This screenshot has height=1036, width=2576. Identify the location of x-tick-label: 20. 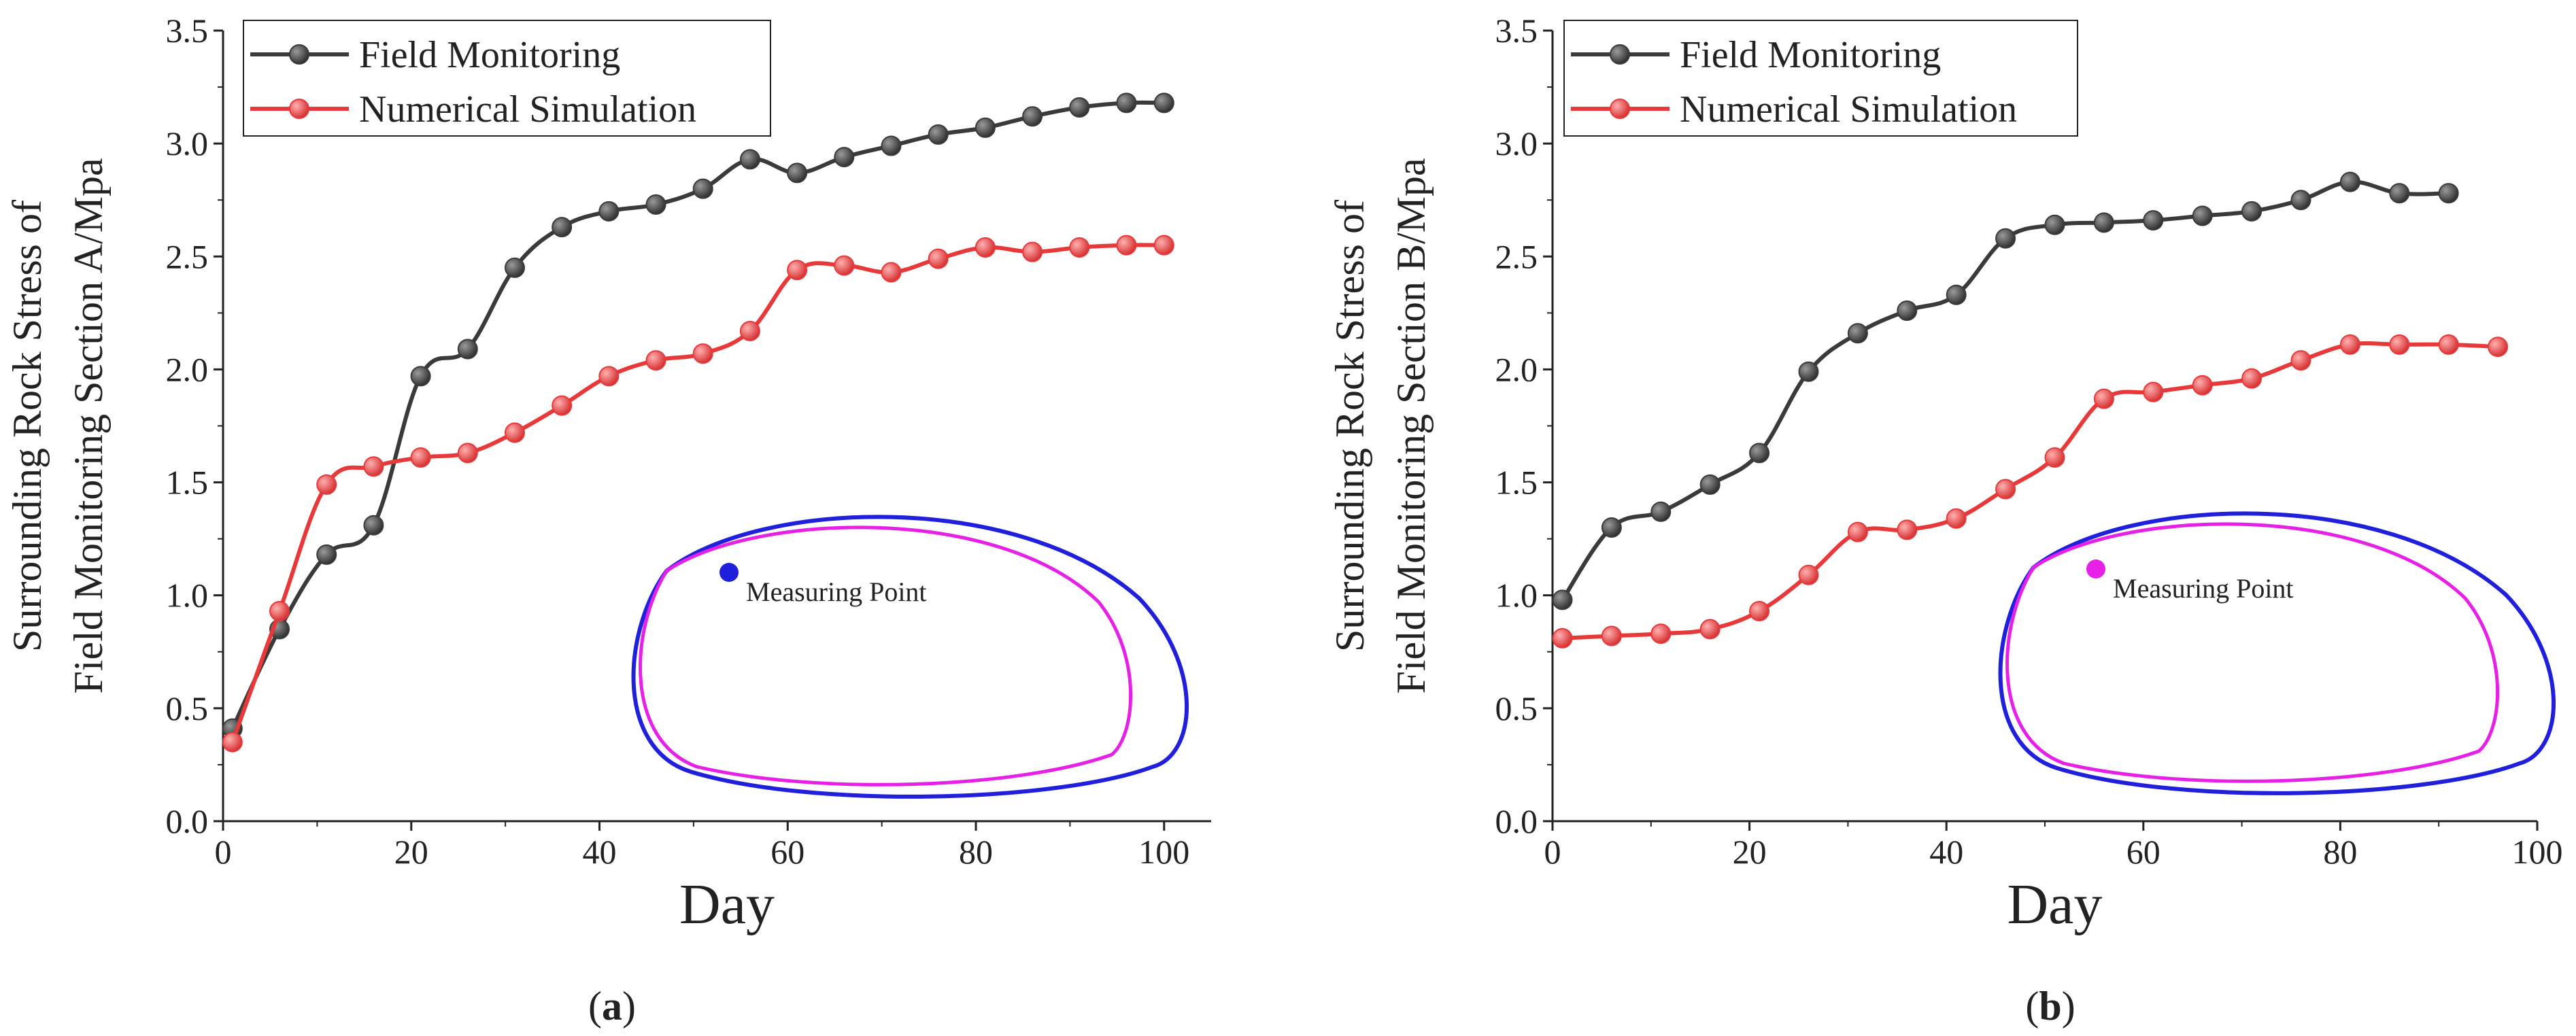
(1750, 852).